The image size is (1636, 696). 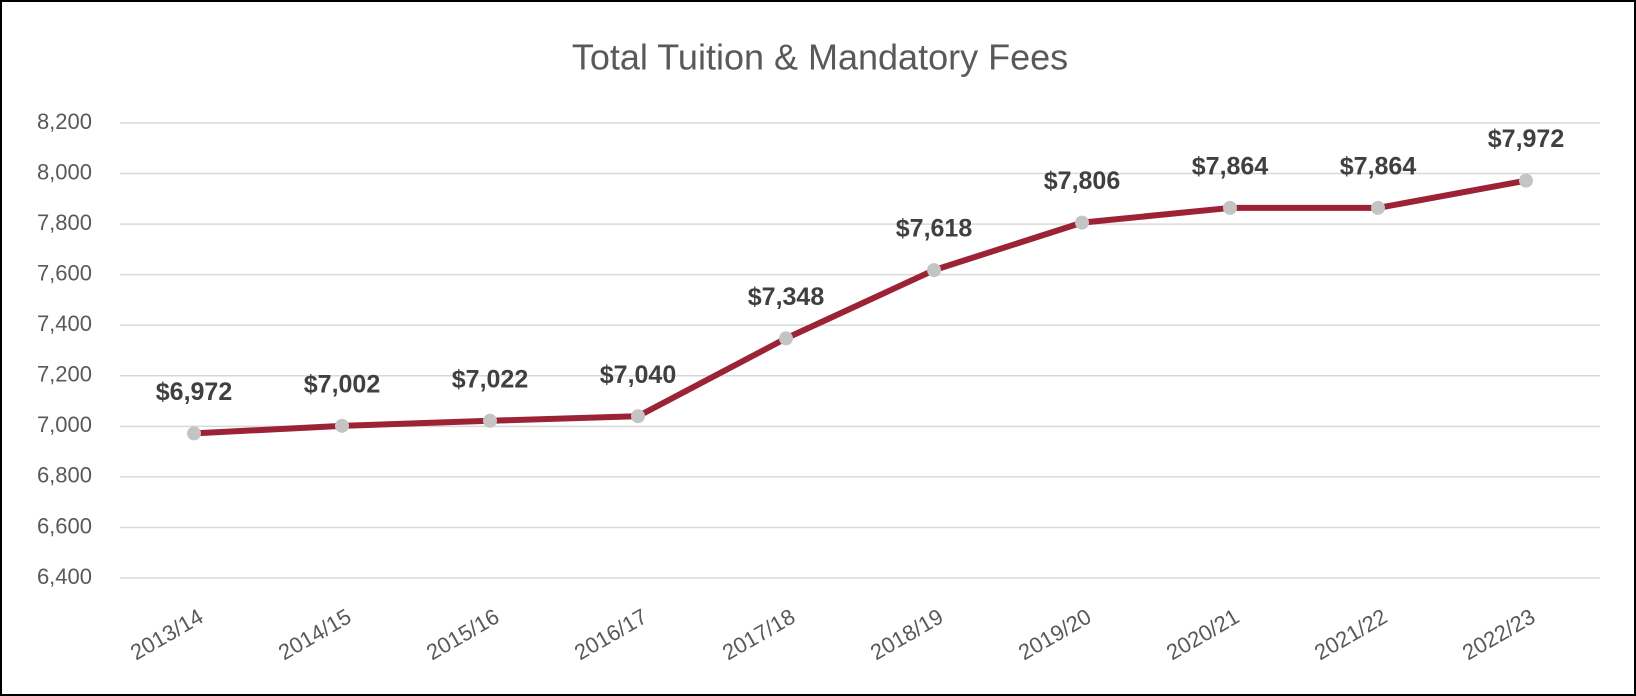 I want to click on data-label: $7,348, so click(x=786, y=297).